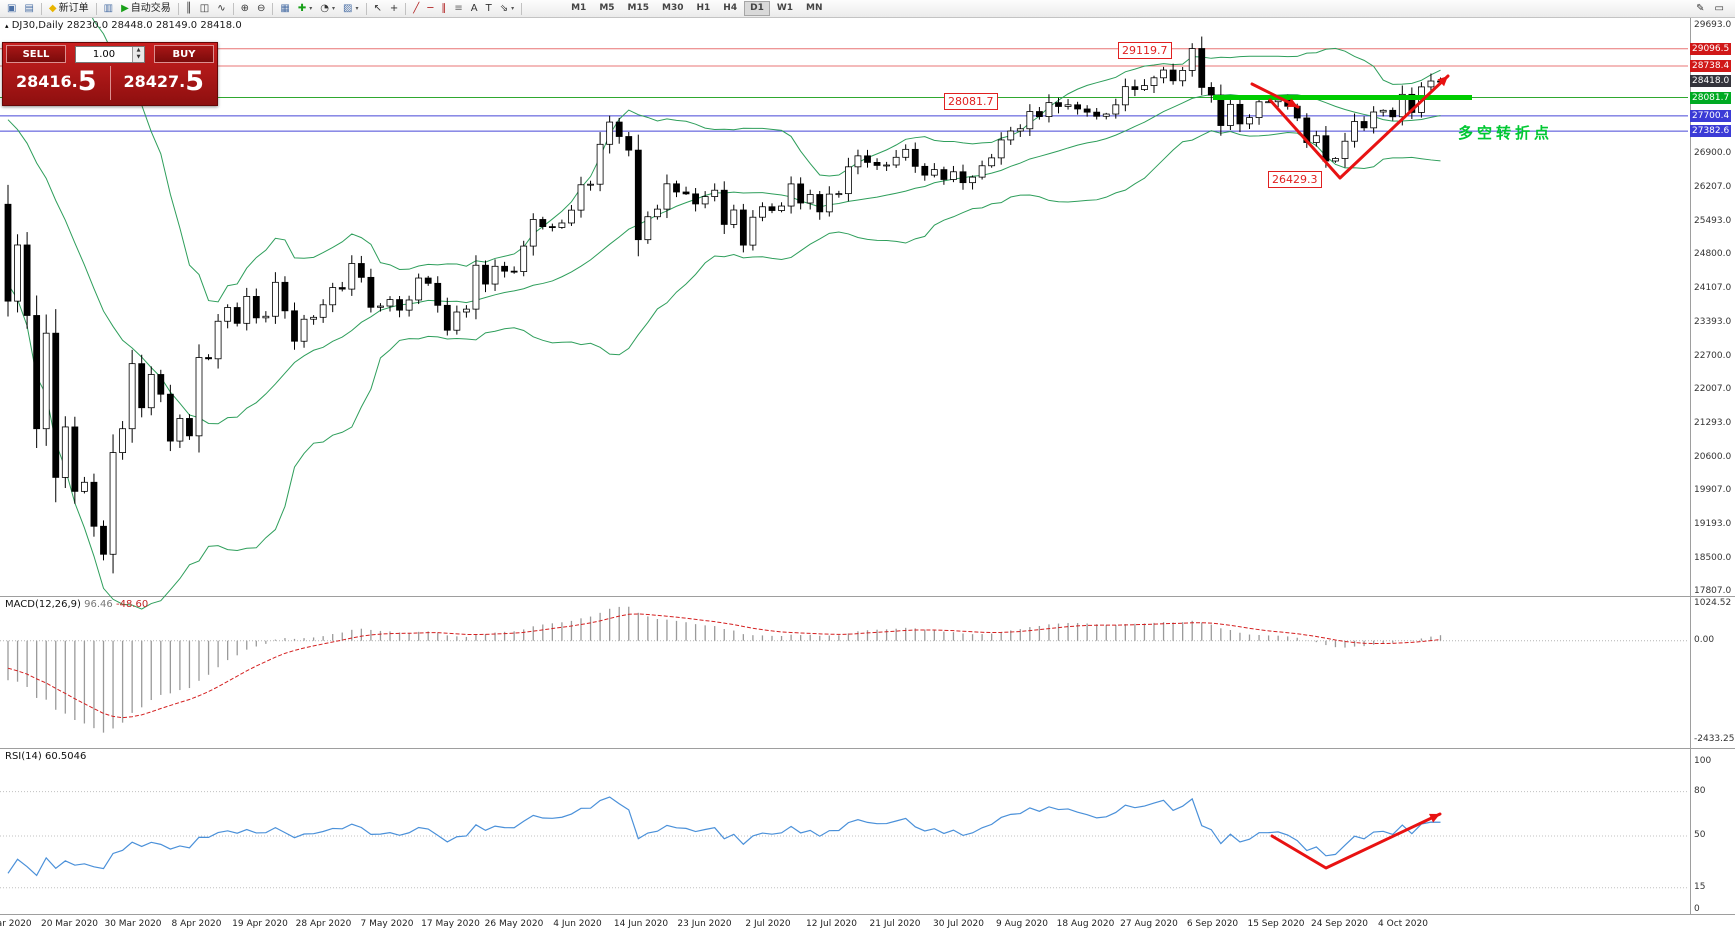 The width and height of the screenshot is (1735, 940). What do you see at coordinates (489, 8) in the screenshot?
I see `label-icon: T` at bounding box center [489, 8].